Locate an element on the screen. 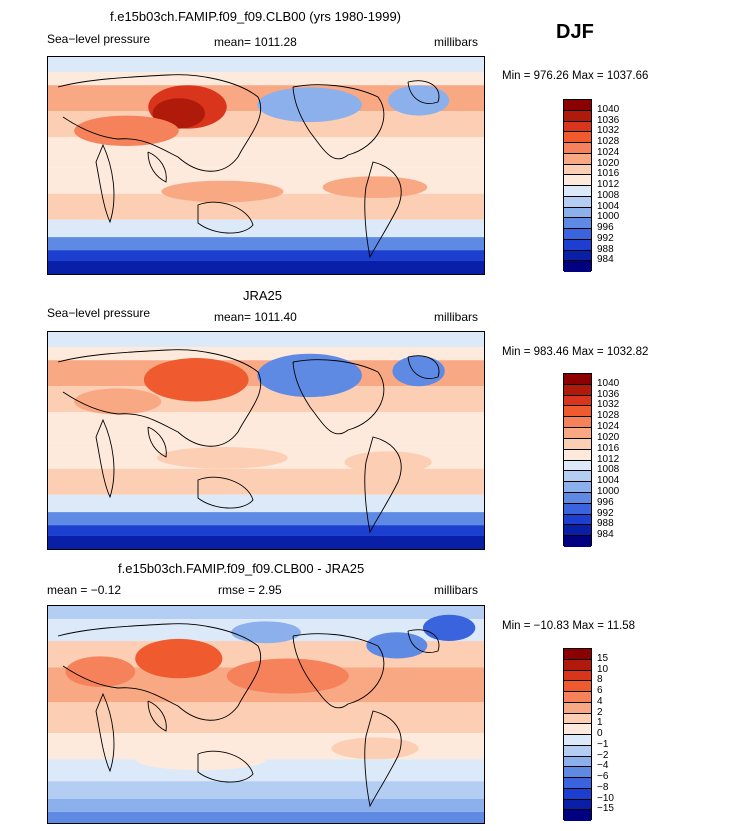 The width and height of the screenshot is (733, 831). colorbar-tick-label: 1024 is located at coordinates (608, 152).